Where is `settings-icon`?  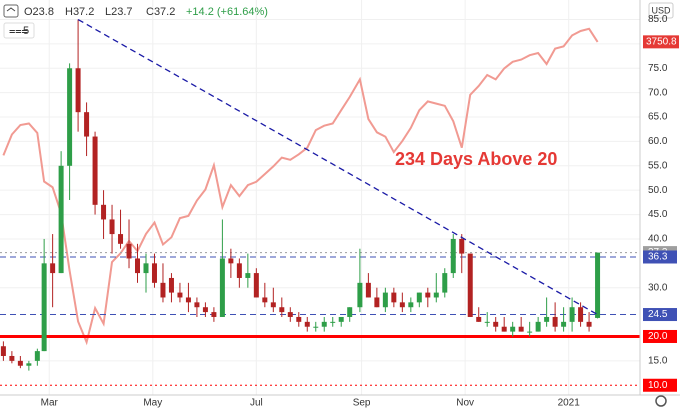 settings-icon is located at coordinates (661, 401).